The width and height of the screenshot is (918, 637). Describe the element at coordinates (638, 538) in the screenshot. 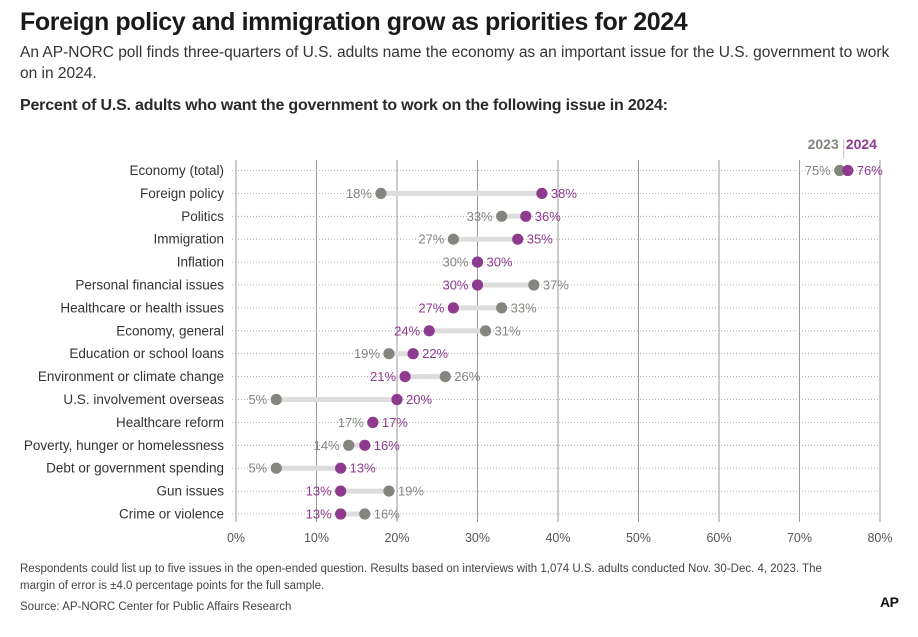

I see `x-tick-label: 50%` at that location.